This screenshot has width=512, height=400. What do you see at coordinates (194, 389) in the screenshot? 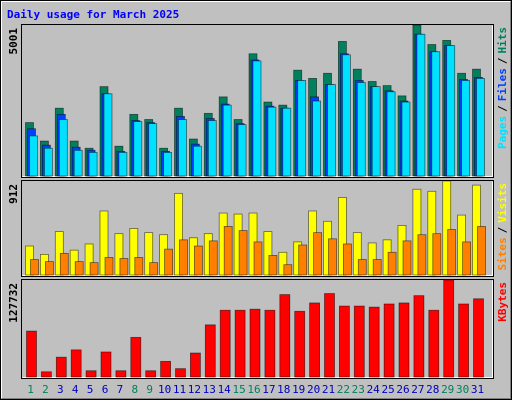
I see `x-tick-label: 12` at bounding box center [194, 389].